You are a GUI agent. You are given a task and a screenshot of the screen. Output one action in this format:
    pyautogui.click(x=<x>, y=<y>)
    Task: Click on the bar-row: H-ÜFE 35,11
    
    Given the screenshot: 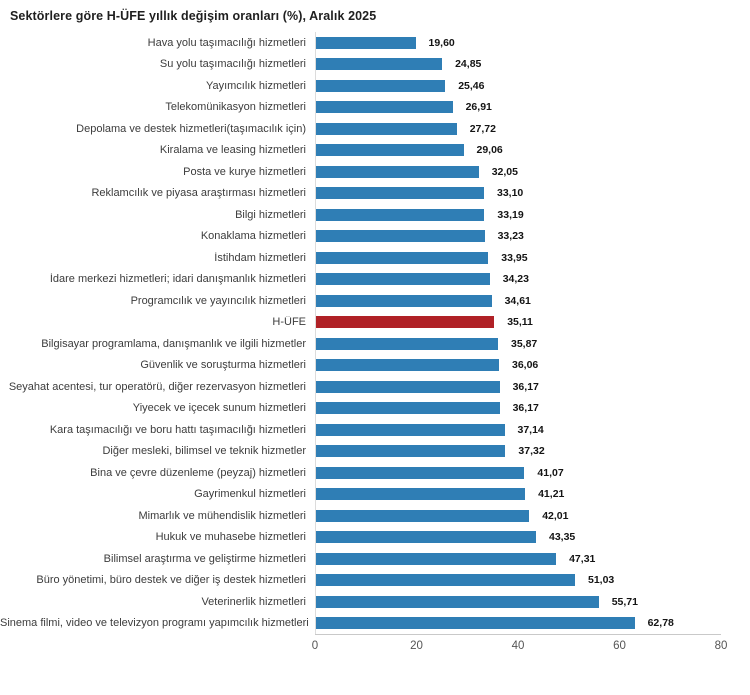 What is the action you would take?
    pyautogui.click(x=375, y=322)
    